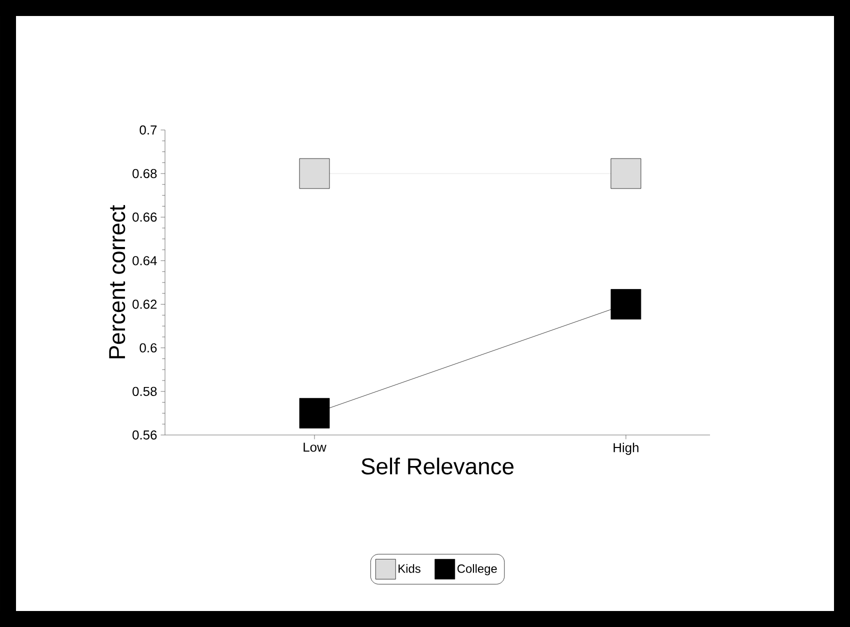 The height and width of the screenshot is (627, 850). Describe the element at coordinates (477, 570) in the screenshot. I see `legend-label: College` at that location.